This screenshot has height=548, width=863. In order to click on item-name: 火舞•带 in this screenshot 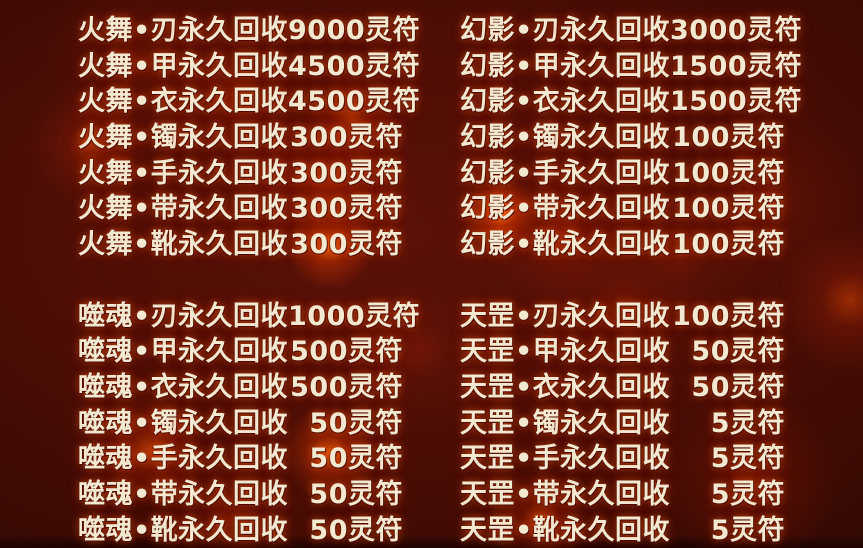, I will do `click(128, 209)`.